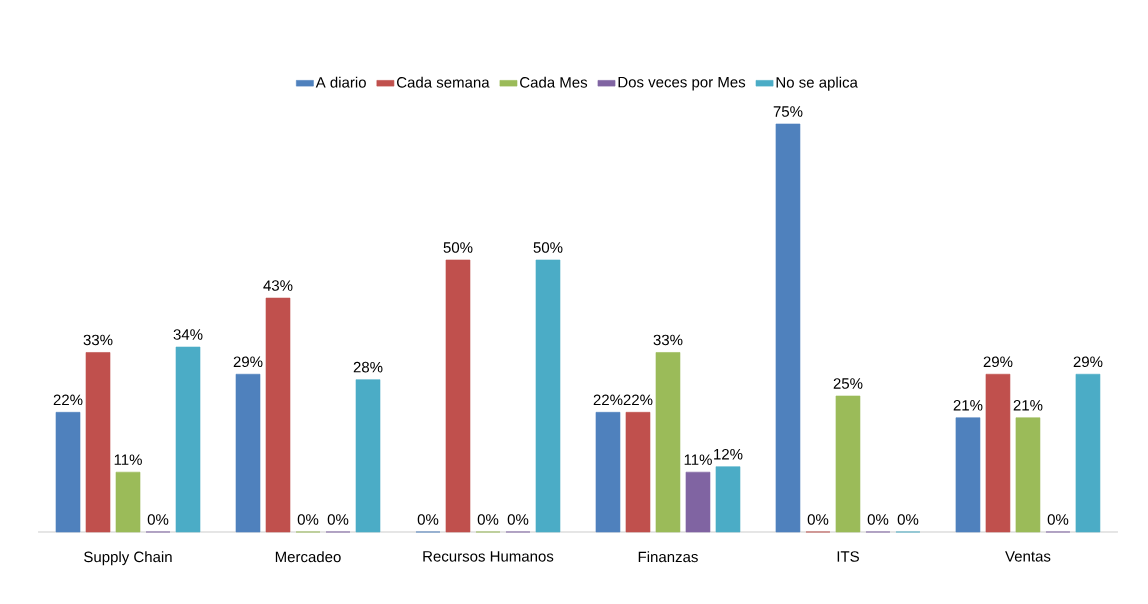 This screenshot has height=604, width=1148. What do you see at coordinates (340, 82) in the screenshot?
I see `legend-label: A diario` at bounding box center [340, 82].